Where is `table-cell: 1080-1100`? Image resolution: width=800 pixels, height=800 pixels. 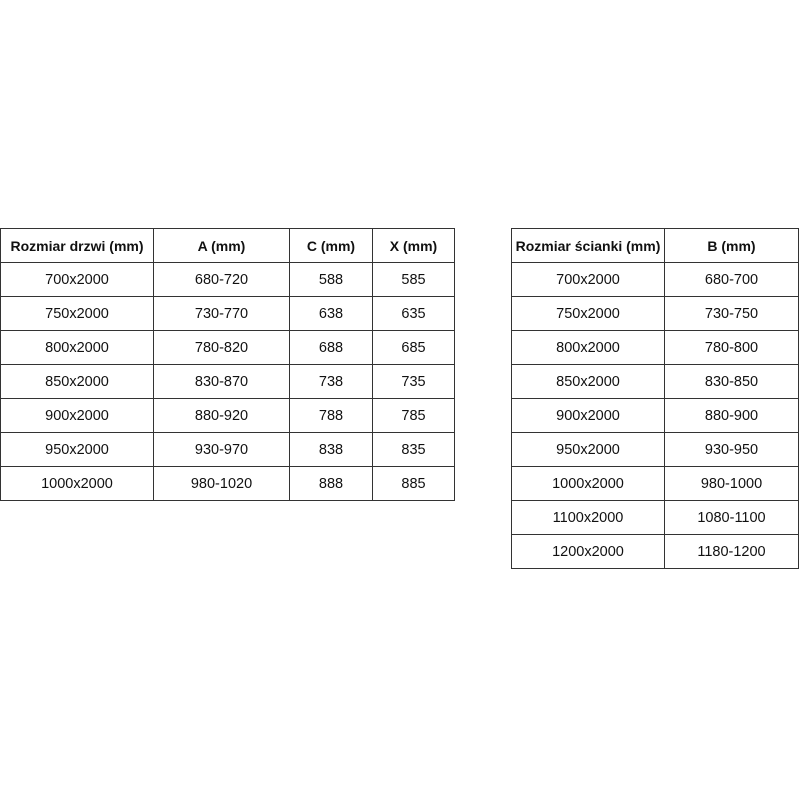
table-cell: 1080-1100 is located at coordinates (731, 517).